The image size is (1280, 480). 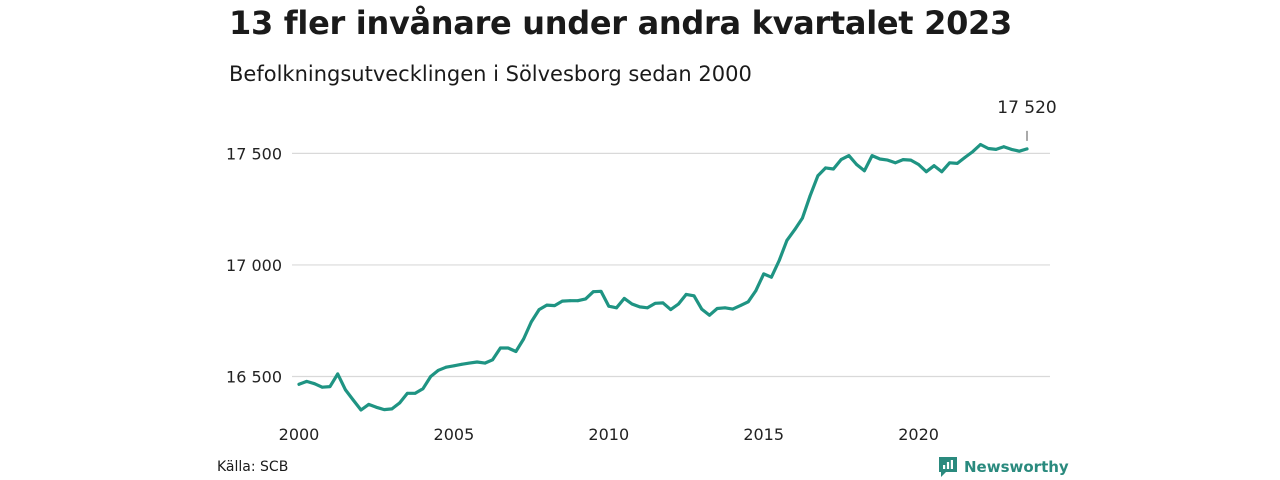 I want to click on y-tick-label: 16 500, so click(x=254, y=377).